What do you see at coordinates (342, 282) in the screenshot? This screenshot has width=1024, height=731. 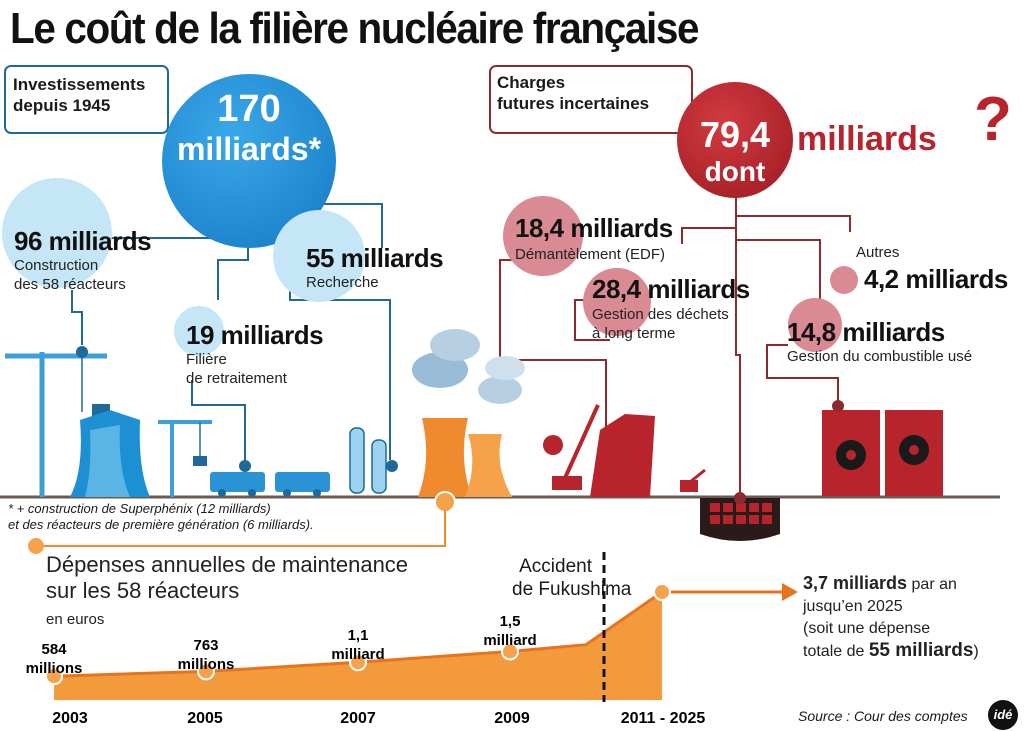 I see `research-desc: Recherche` at bounding box center [342, 282].